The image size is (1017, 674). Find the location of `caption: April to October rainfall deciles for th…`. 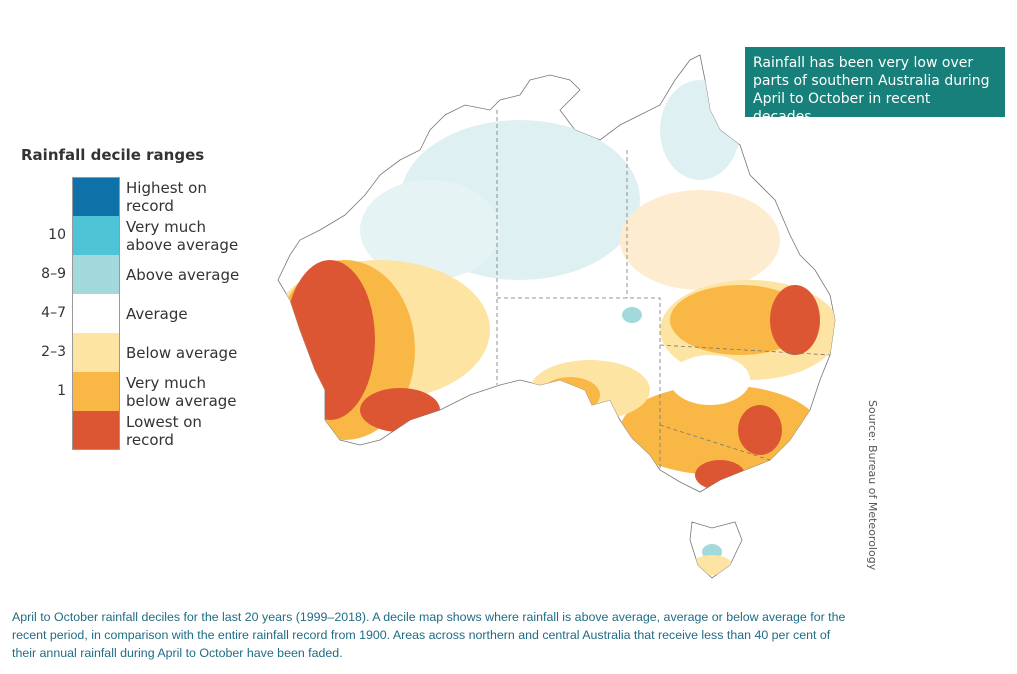

caption: April to October rainfall deciles for th… is located at coordinates (429, 635).